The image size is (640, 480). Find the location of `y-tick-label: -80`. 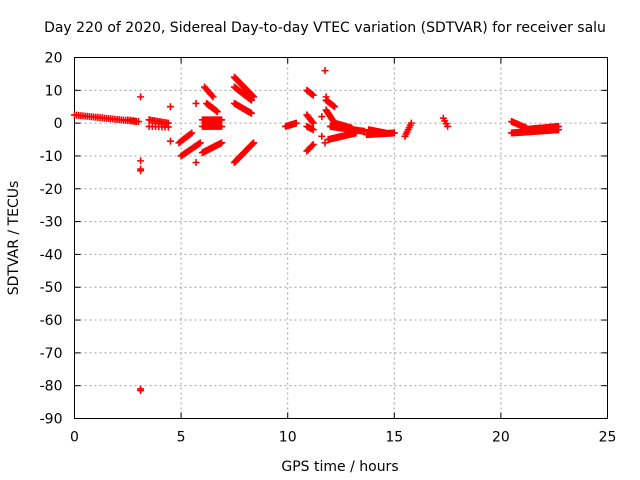

y-tick-label: -80 is located at coordinates (51, 387).